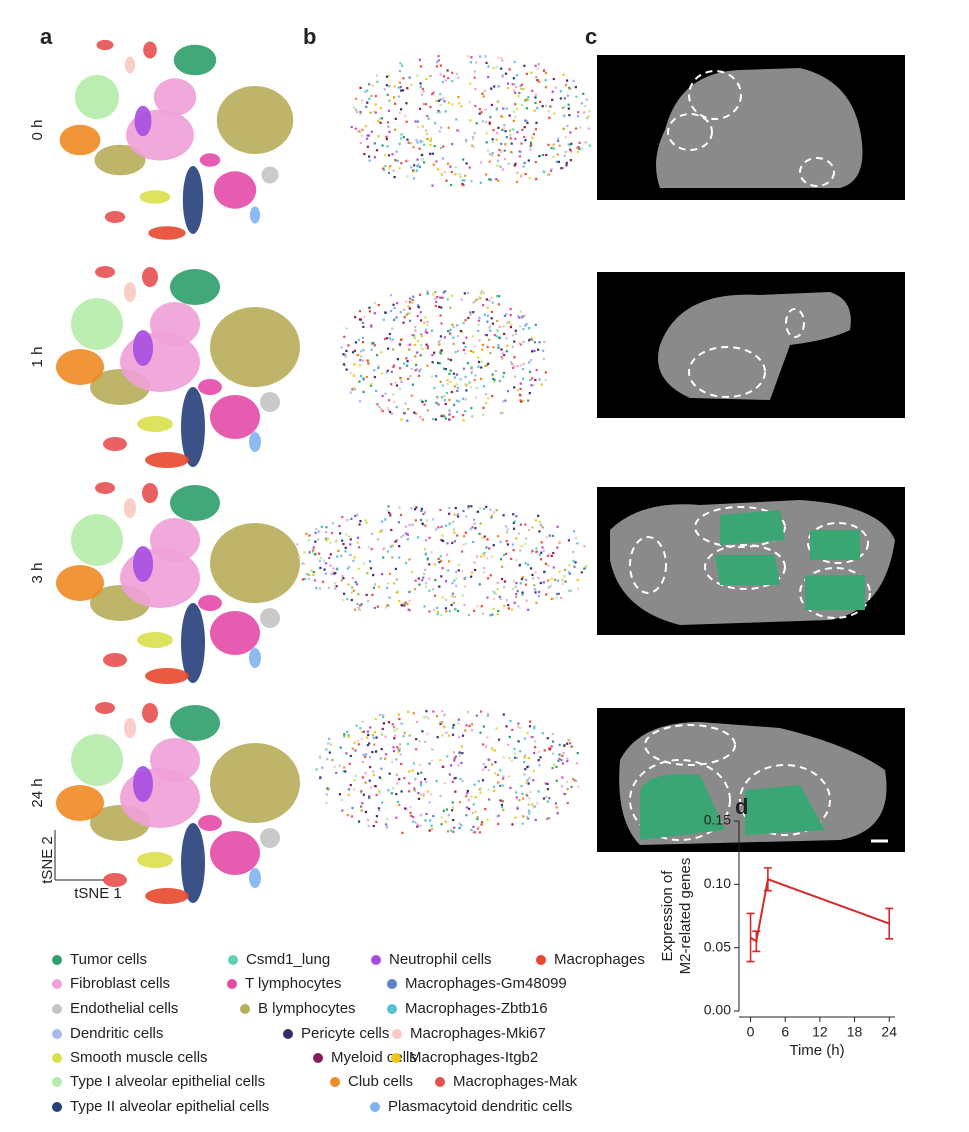 This screenshot has width=969, height=1132. I want to click on error-bar, so click(756, 941).